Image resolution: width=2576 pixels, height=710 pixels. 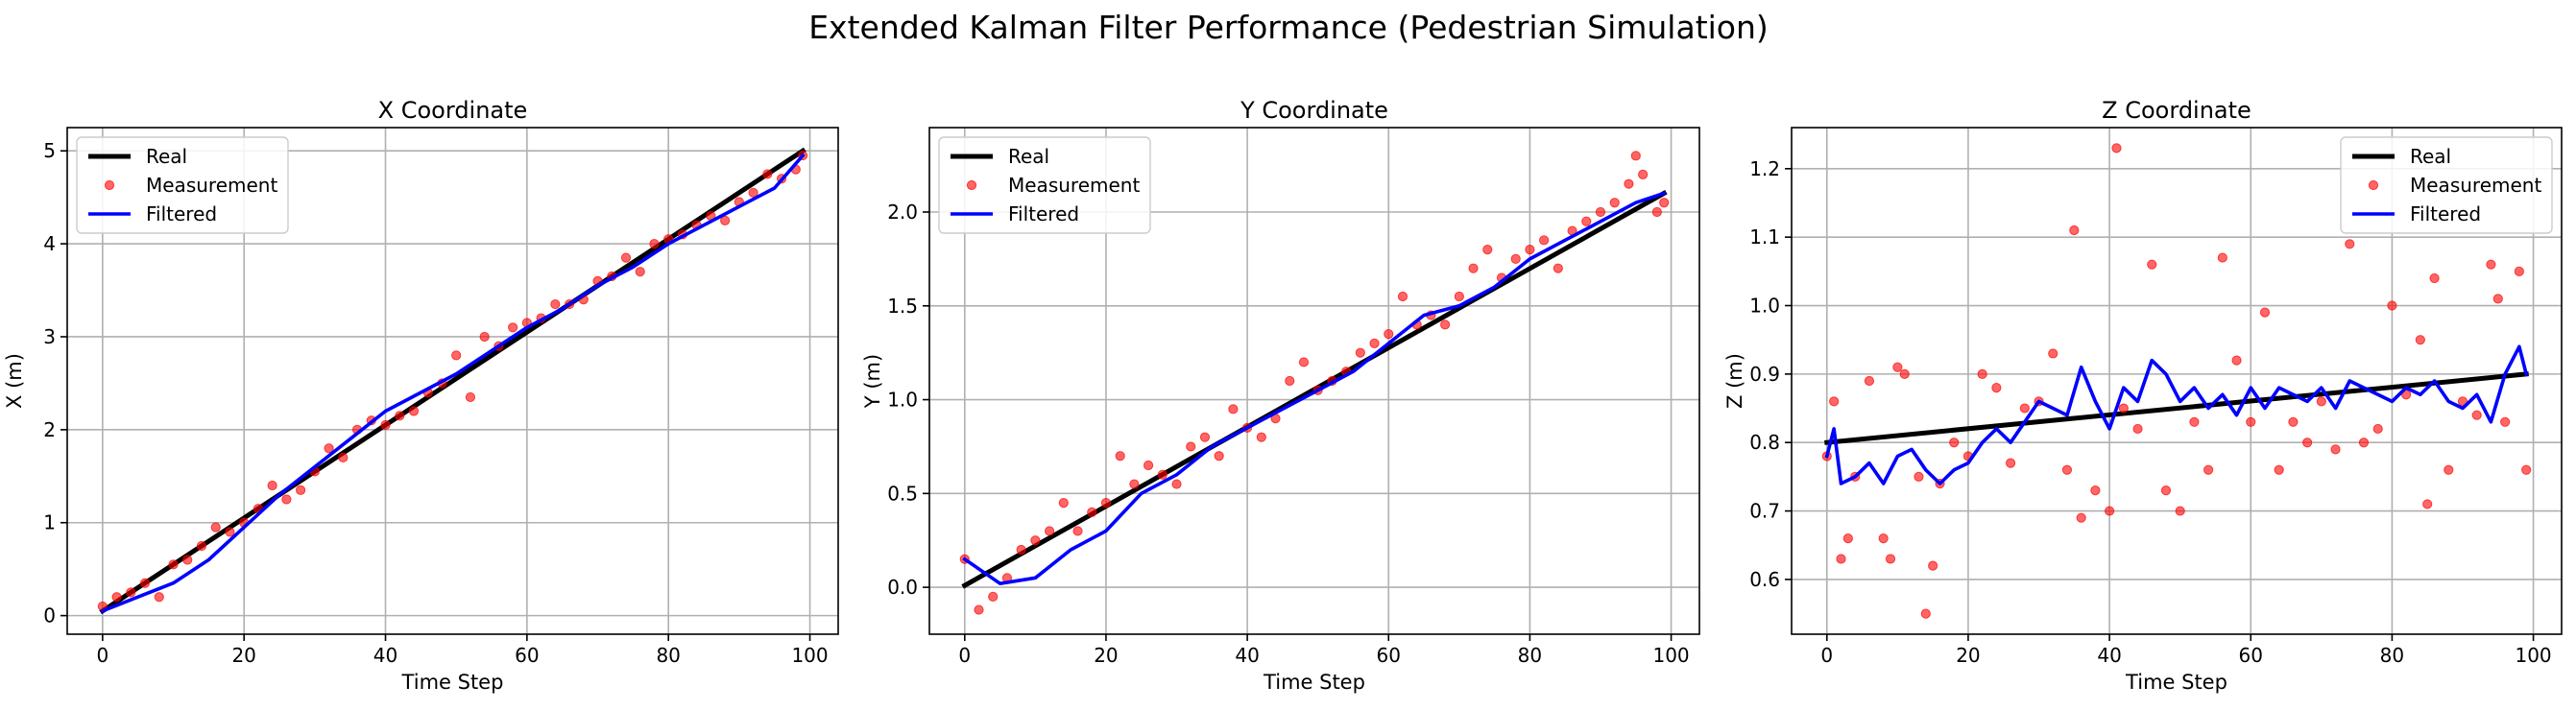 I want to click on filtered-line, so click(x=2176, y=414).